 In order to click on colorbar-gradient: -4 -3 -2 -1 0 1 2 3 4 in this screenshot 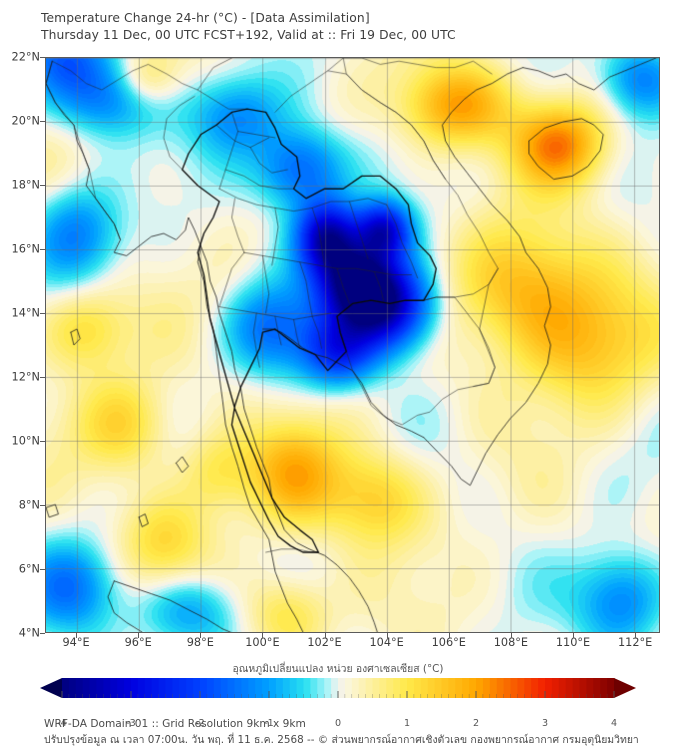, I will do `click(338, 703)`.